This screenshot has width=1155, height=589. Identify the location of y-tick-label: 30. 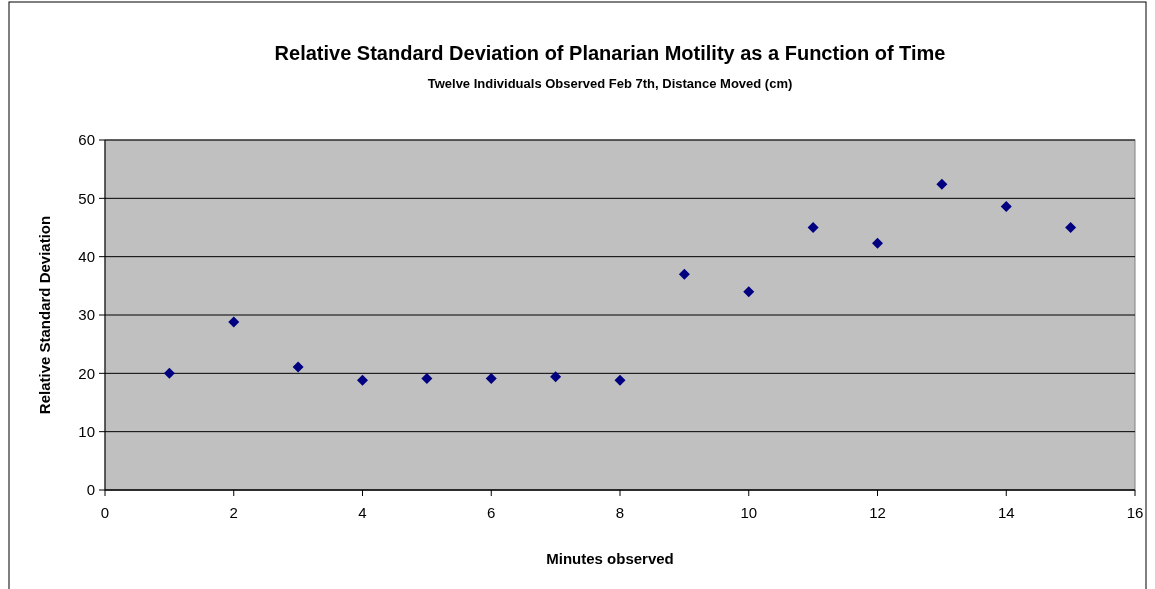
(86, 315).